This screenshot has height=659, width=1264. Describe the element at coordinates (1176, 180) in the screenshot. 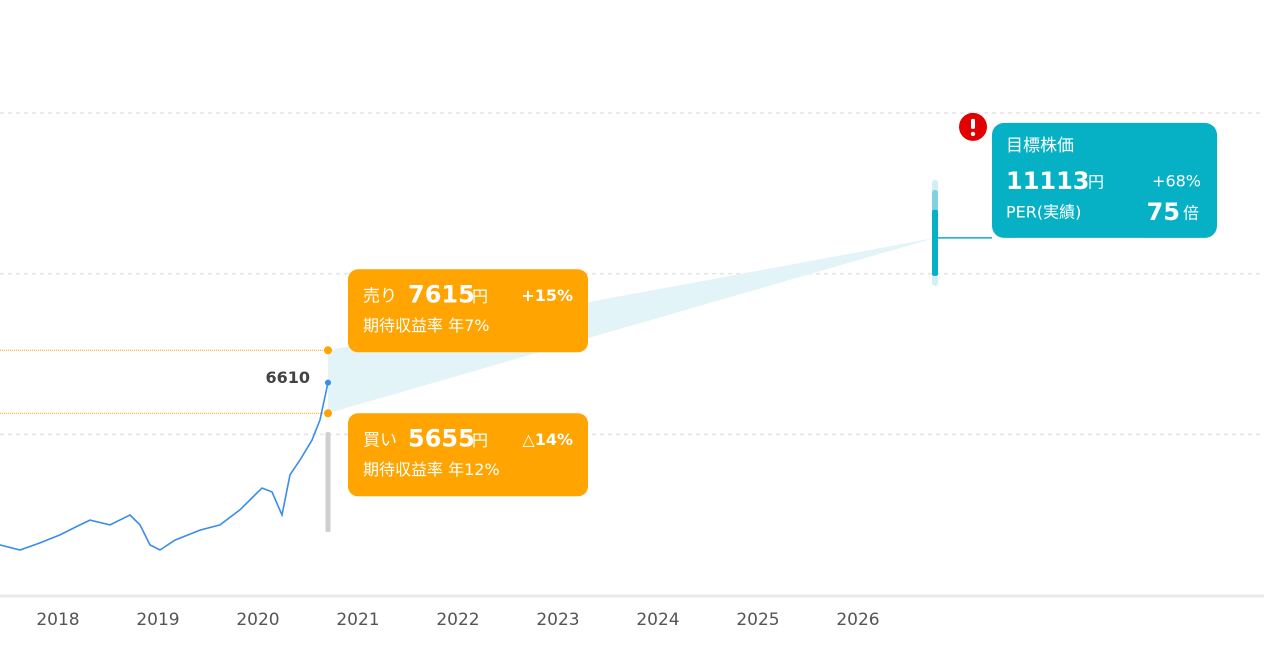

I see `target-change: +68%` at that location.